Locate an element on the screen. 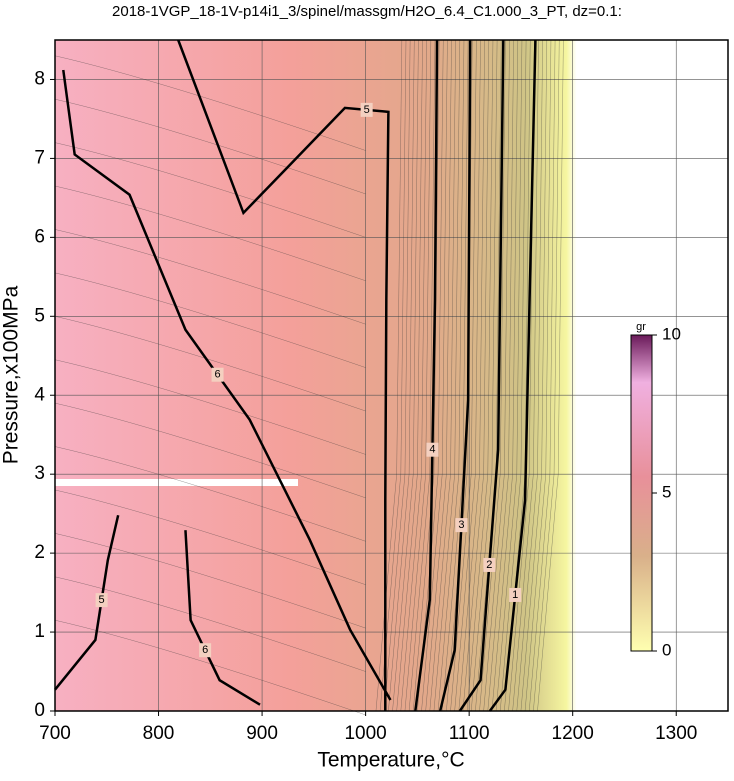 The image size is (734, 781). y-tick-label: 4 is located at coordinates (39, 394).